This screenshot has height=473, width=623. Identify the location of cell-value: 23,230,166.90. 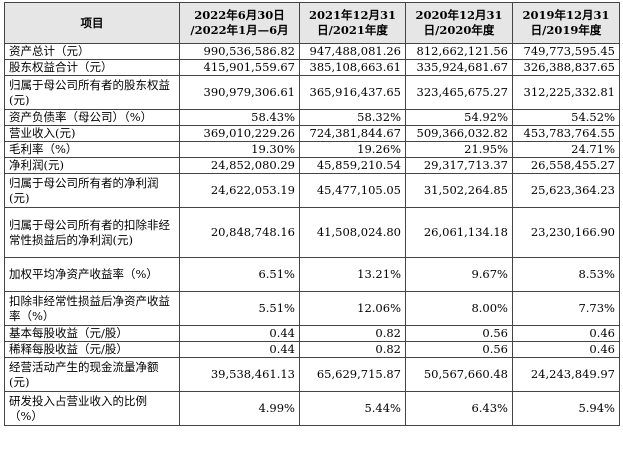
(566, 232).